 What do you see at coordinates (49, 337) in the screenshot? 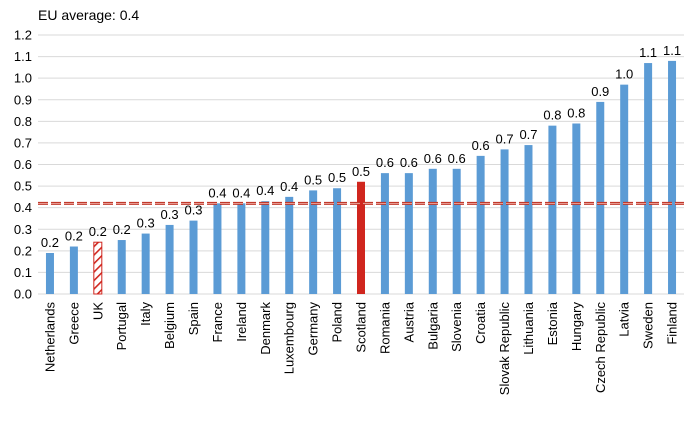
I see `category-label: Netherlands` at bounding box center [49, 337].